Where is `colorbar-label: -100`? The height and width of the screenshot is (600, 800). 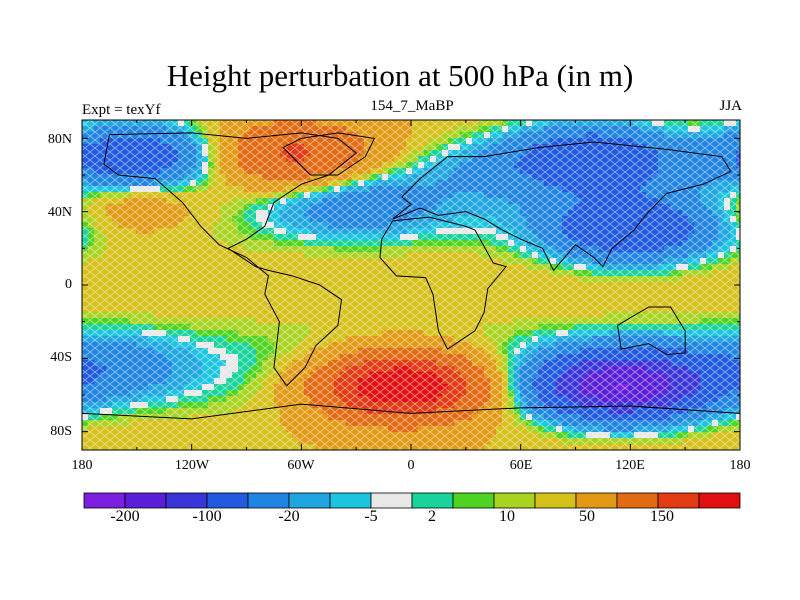 colorbar-label: -100 is located at coordinates (207, 516).